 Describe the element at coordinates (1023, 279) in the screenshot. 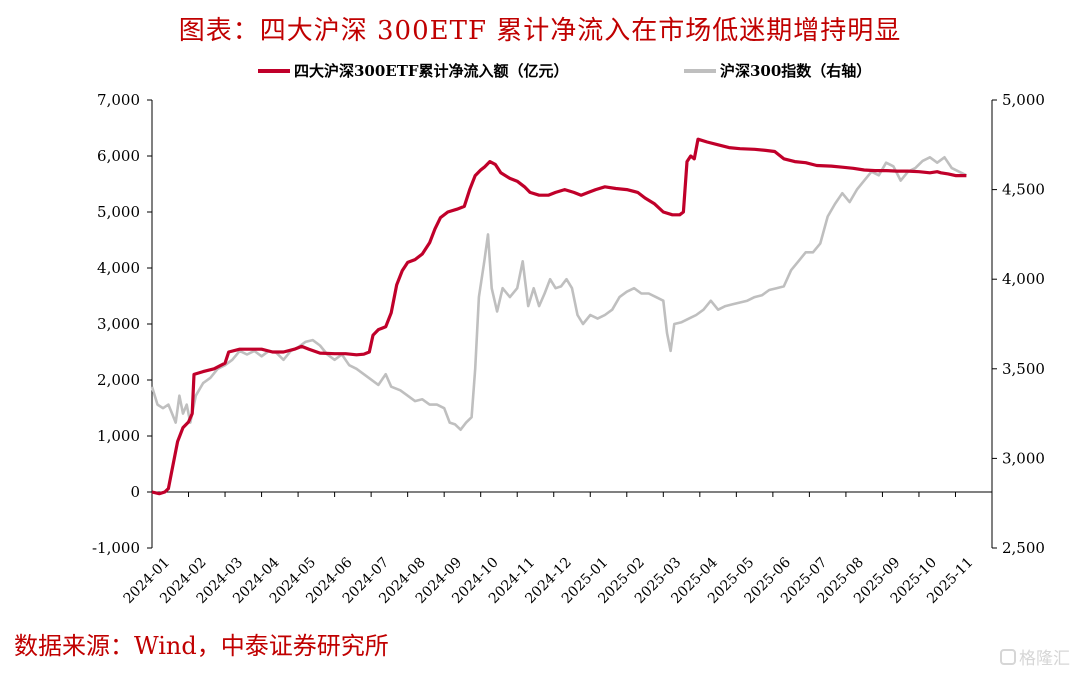

I see `right-tick-label: 4,000` at that location.